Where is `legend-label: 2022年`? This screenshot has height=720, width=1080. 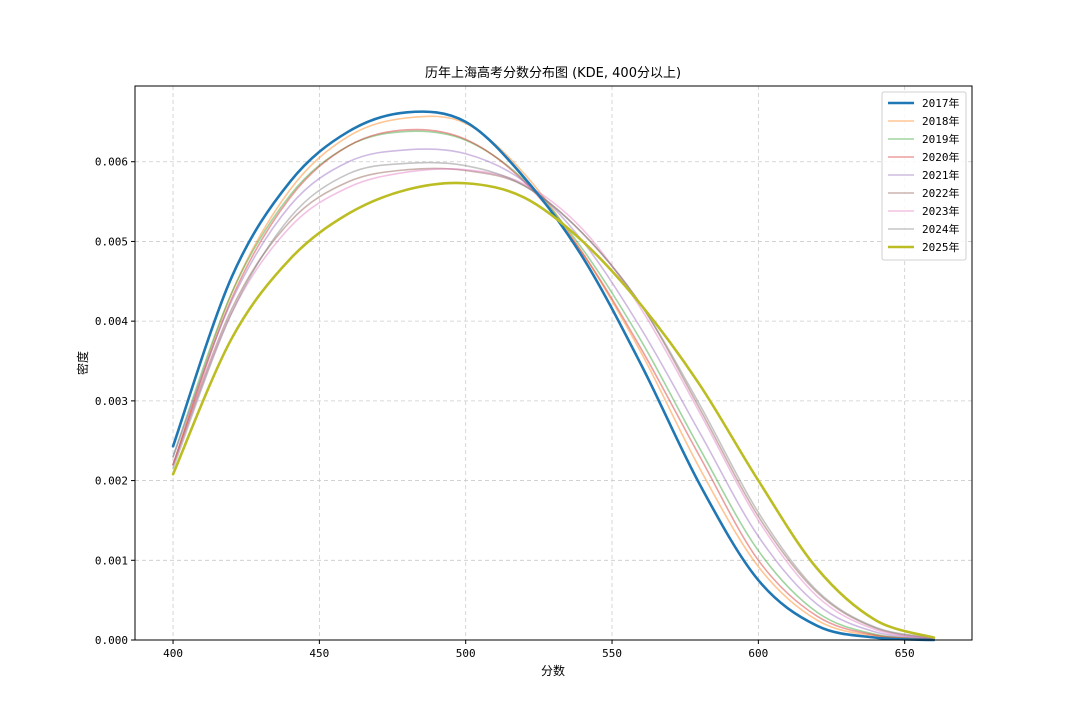
legend-label: 2022年 is located at coordinates (941, 193).